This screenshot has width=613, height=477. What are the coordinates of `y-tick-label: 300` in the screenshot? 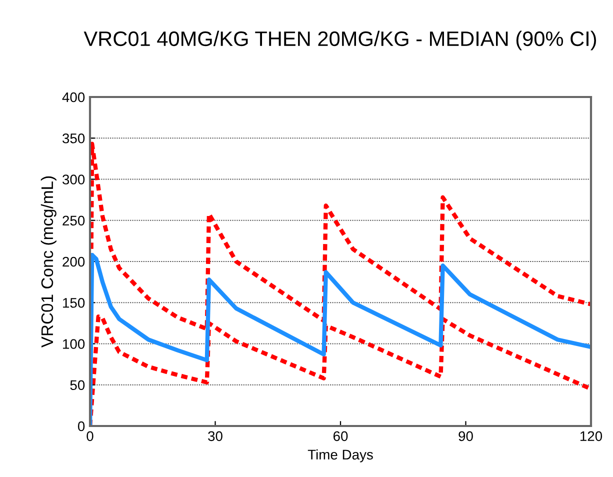 It's located at (73, 179).